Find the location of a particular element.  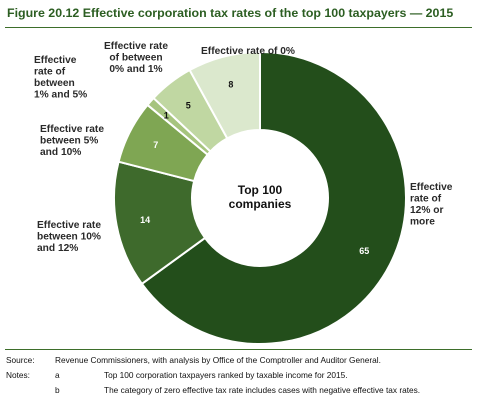

slice-value-4: 5 is located at coordinates (188, 106).